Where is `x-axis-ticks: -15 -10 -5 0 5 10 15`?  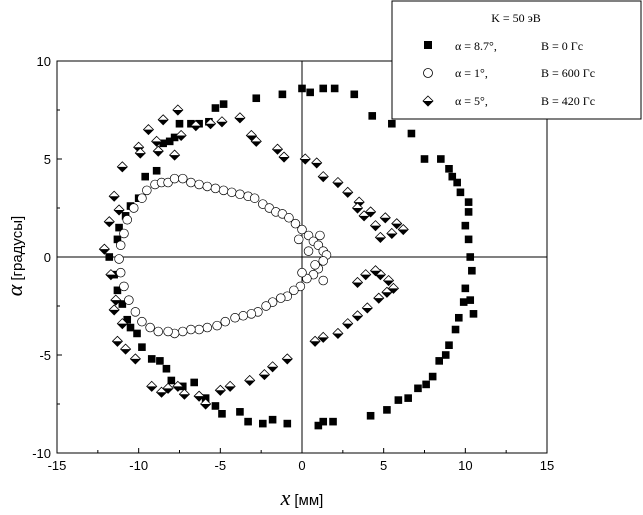
x-axis-ticks: -15 -10 -5 0 5 10 15 is located at coordinates (301, 460).